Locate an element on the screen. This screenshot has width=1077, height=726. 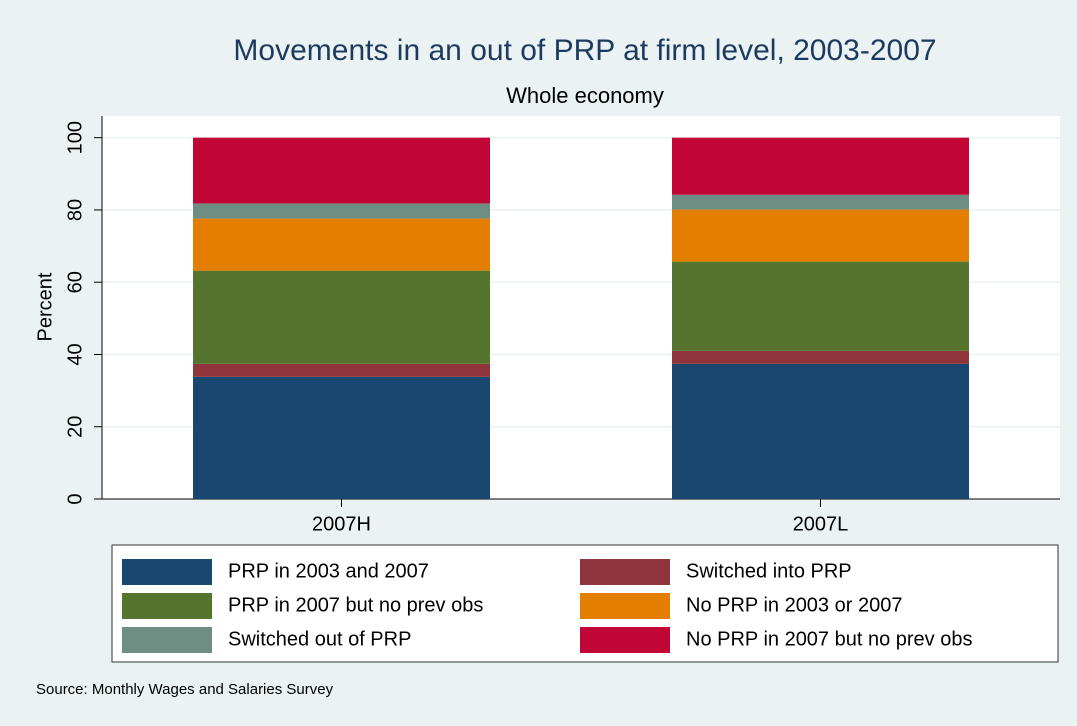
y-tick-label: 40 is located at coordinates (75, 354).